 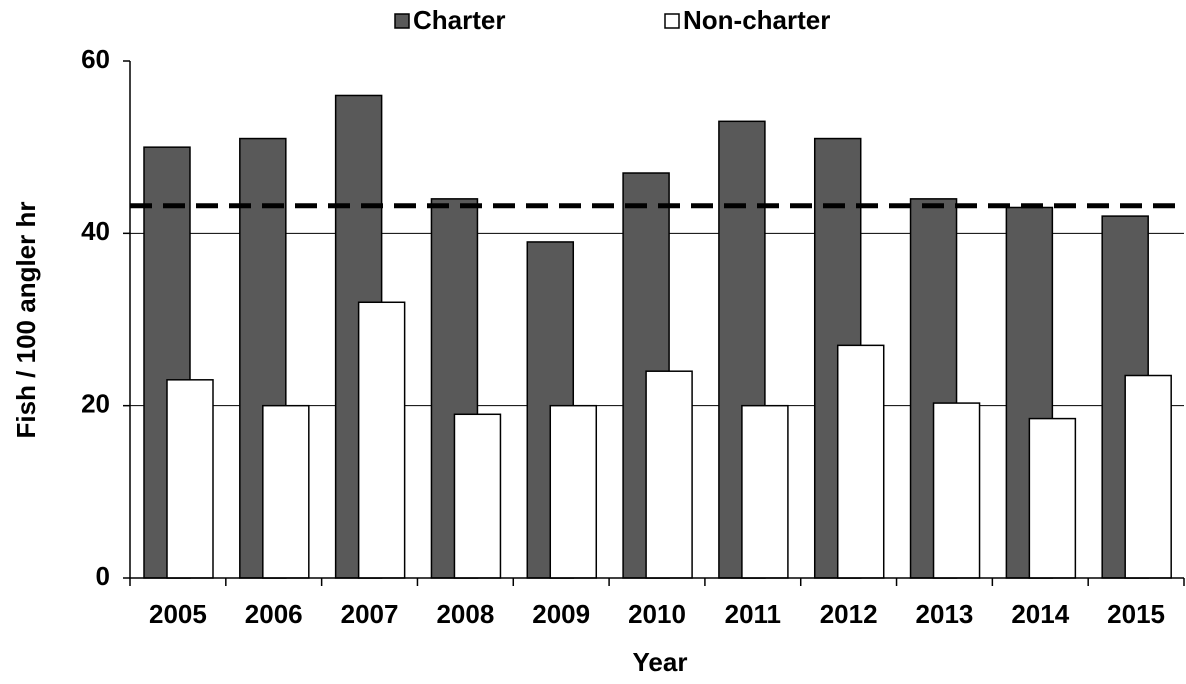 I want to click on x-tick-label: 2013, so click(x=945, y=614).